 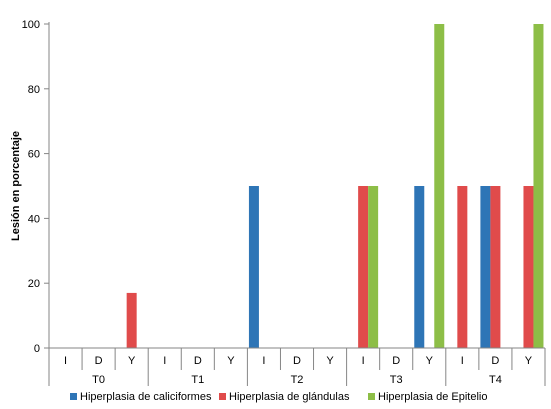 I want to click on x-axis: I D Y I D Y I D Y I D Y I D Y T0 T1 T2 T3 T4, so click(x=297, y=366).